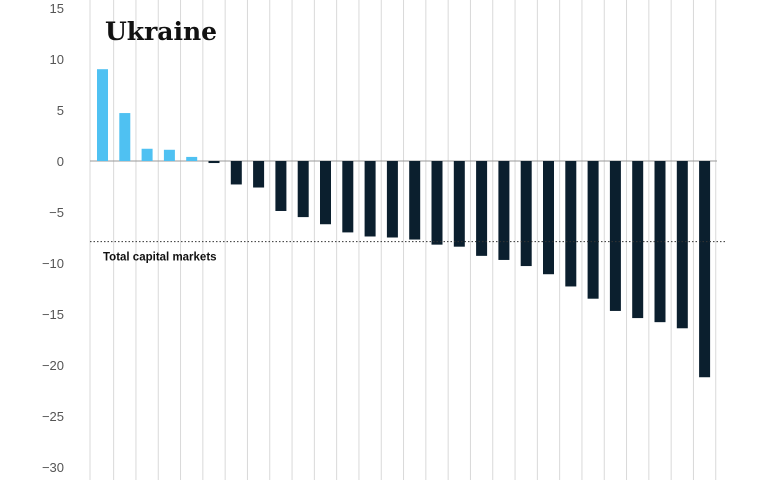 This screenshot has height=480, width=767. Describe the element at coordinates (53, 263) in the screenshot. I see `y-tick-label: −10` at that location.